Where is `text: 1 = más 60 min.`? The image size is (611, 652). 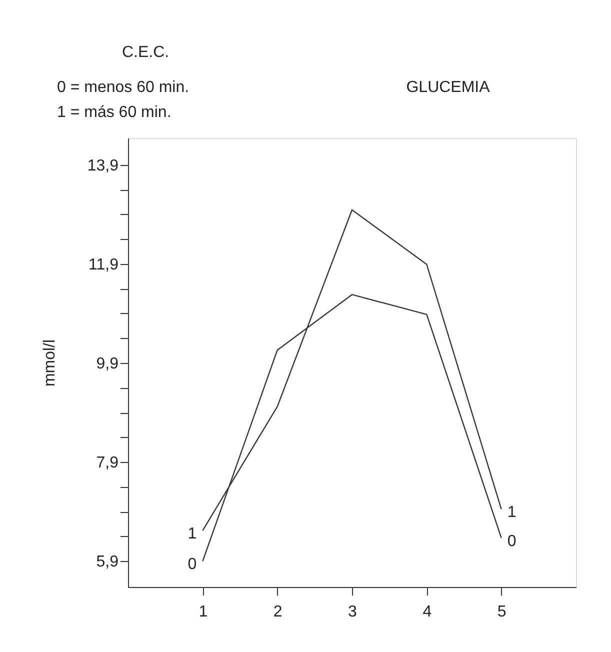
text: 1 = más 60 min. is located at coordinates (114, 112).